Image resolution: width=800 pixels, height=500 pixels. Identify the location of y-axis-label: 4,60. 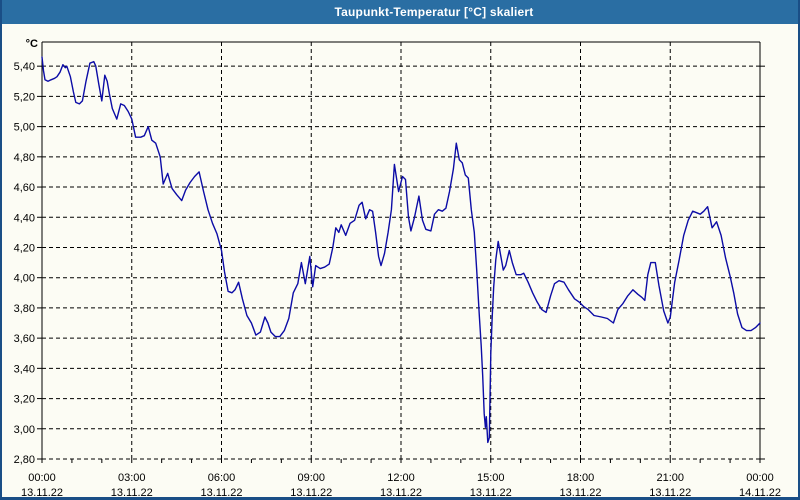
(24, 188).